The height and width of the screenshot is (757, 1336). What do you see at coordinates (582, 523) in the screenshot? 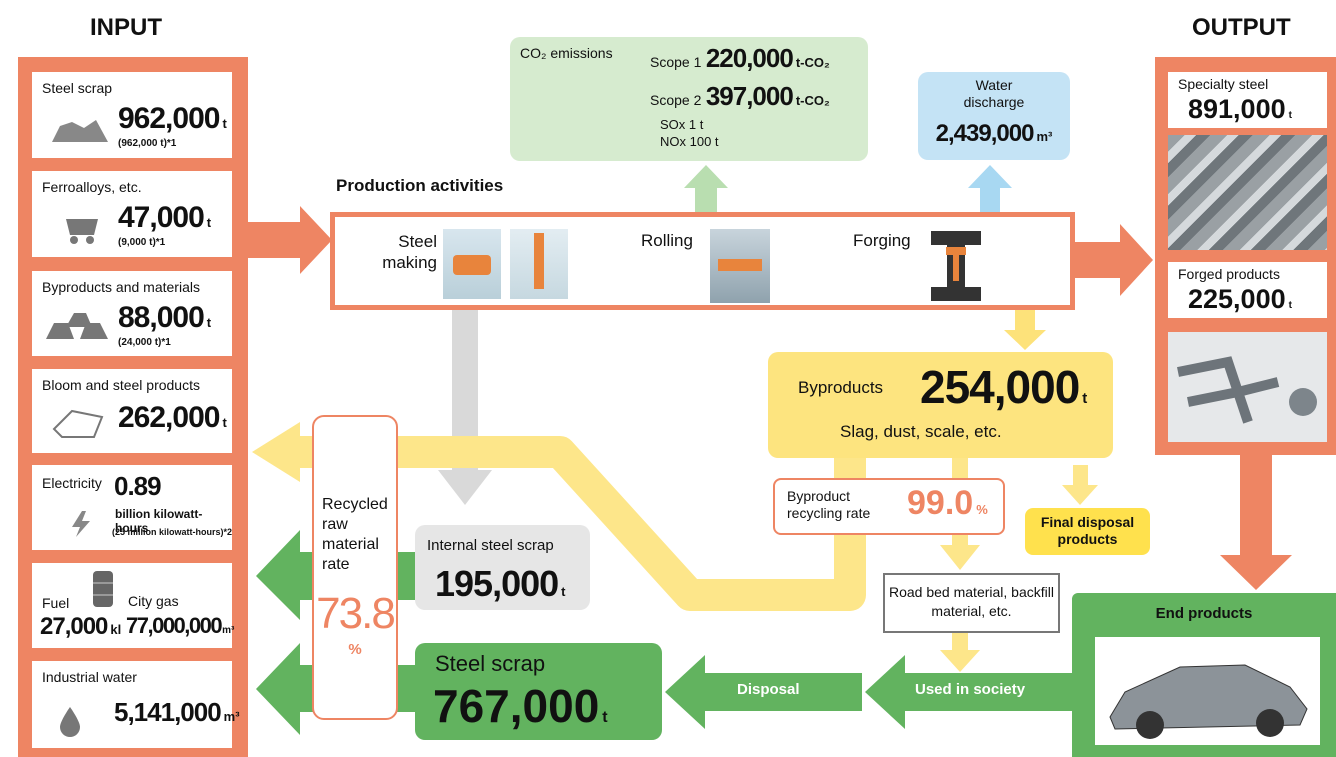
I see `recycle-band` at bounding box center [582, 523].